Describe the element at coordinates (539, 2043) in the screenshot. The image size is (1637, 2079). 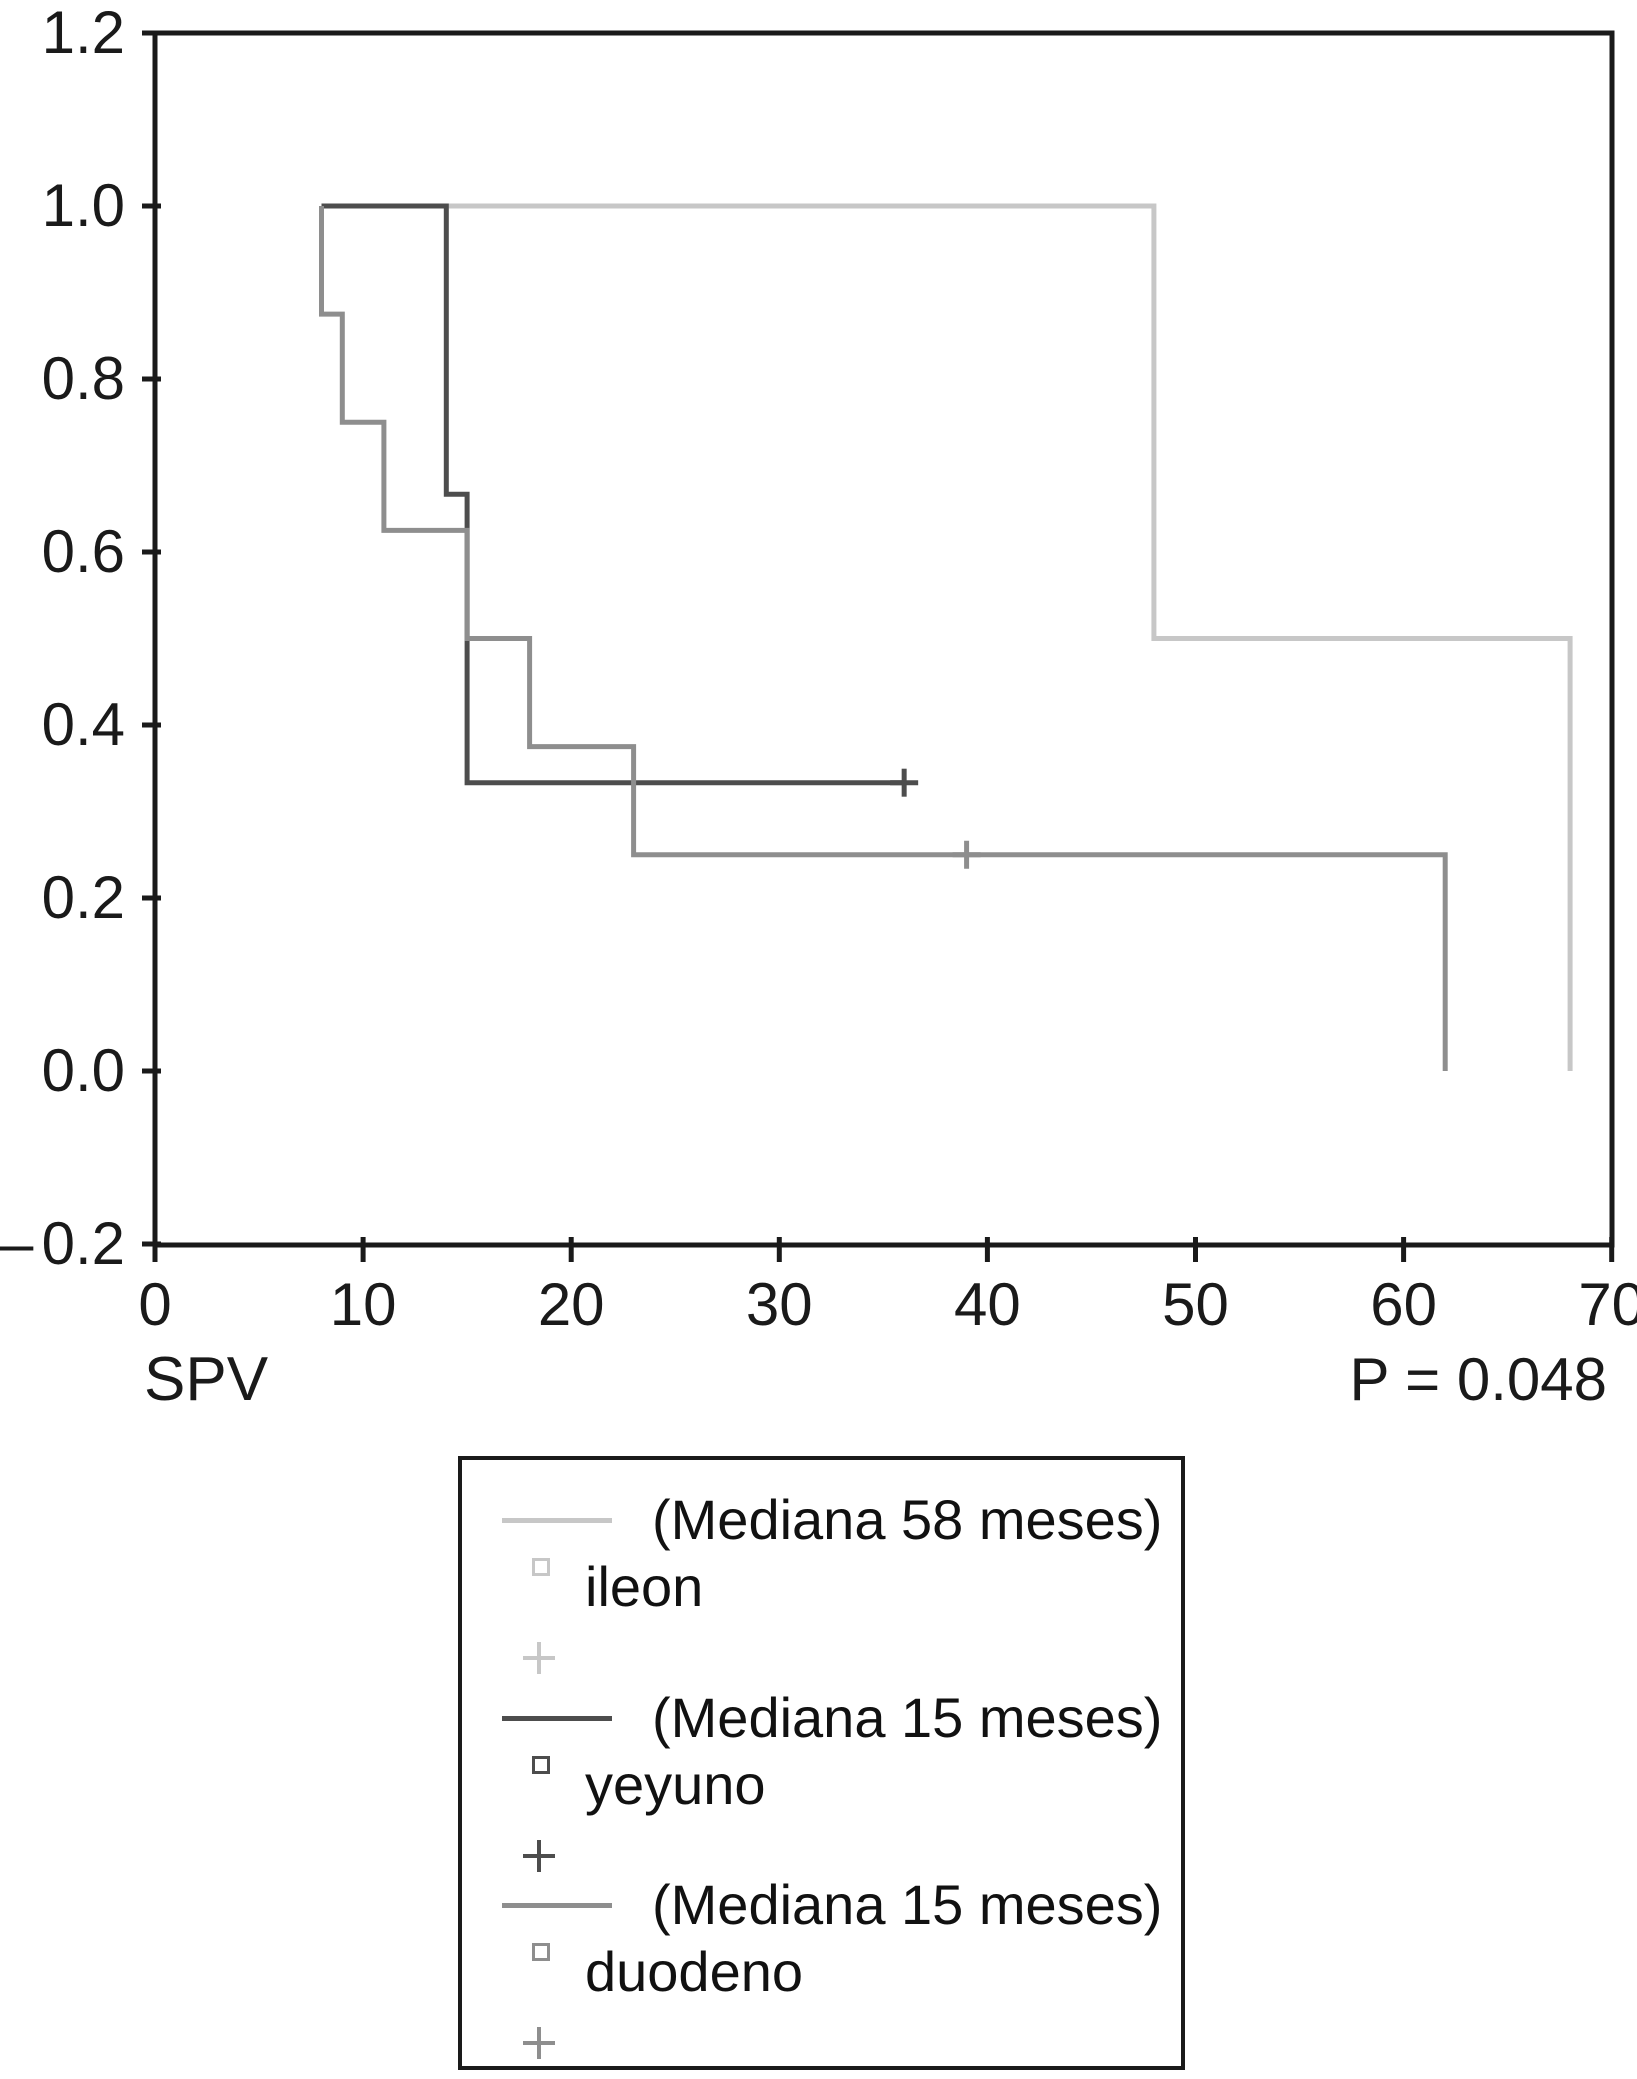
I see `legend-censor-plus-icon-duodeno` at that location.